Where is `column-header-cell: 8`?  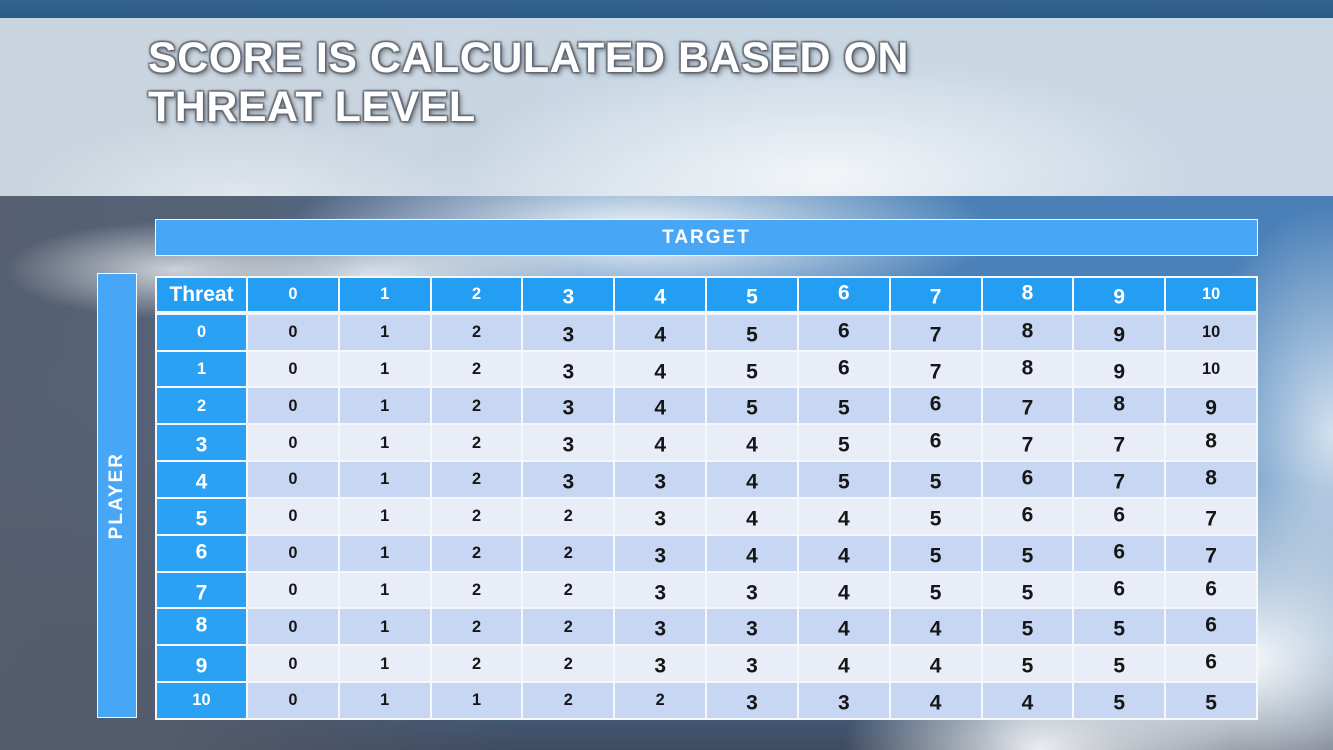 column-header-cell: 8 is located at coordinates (1027, 295).